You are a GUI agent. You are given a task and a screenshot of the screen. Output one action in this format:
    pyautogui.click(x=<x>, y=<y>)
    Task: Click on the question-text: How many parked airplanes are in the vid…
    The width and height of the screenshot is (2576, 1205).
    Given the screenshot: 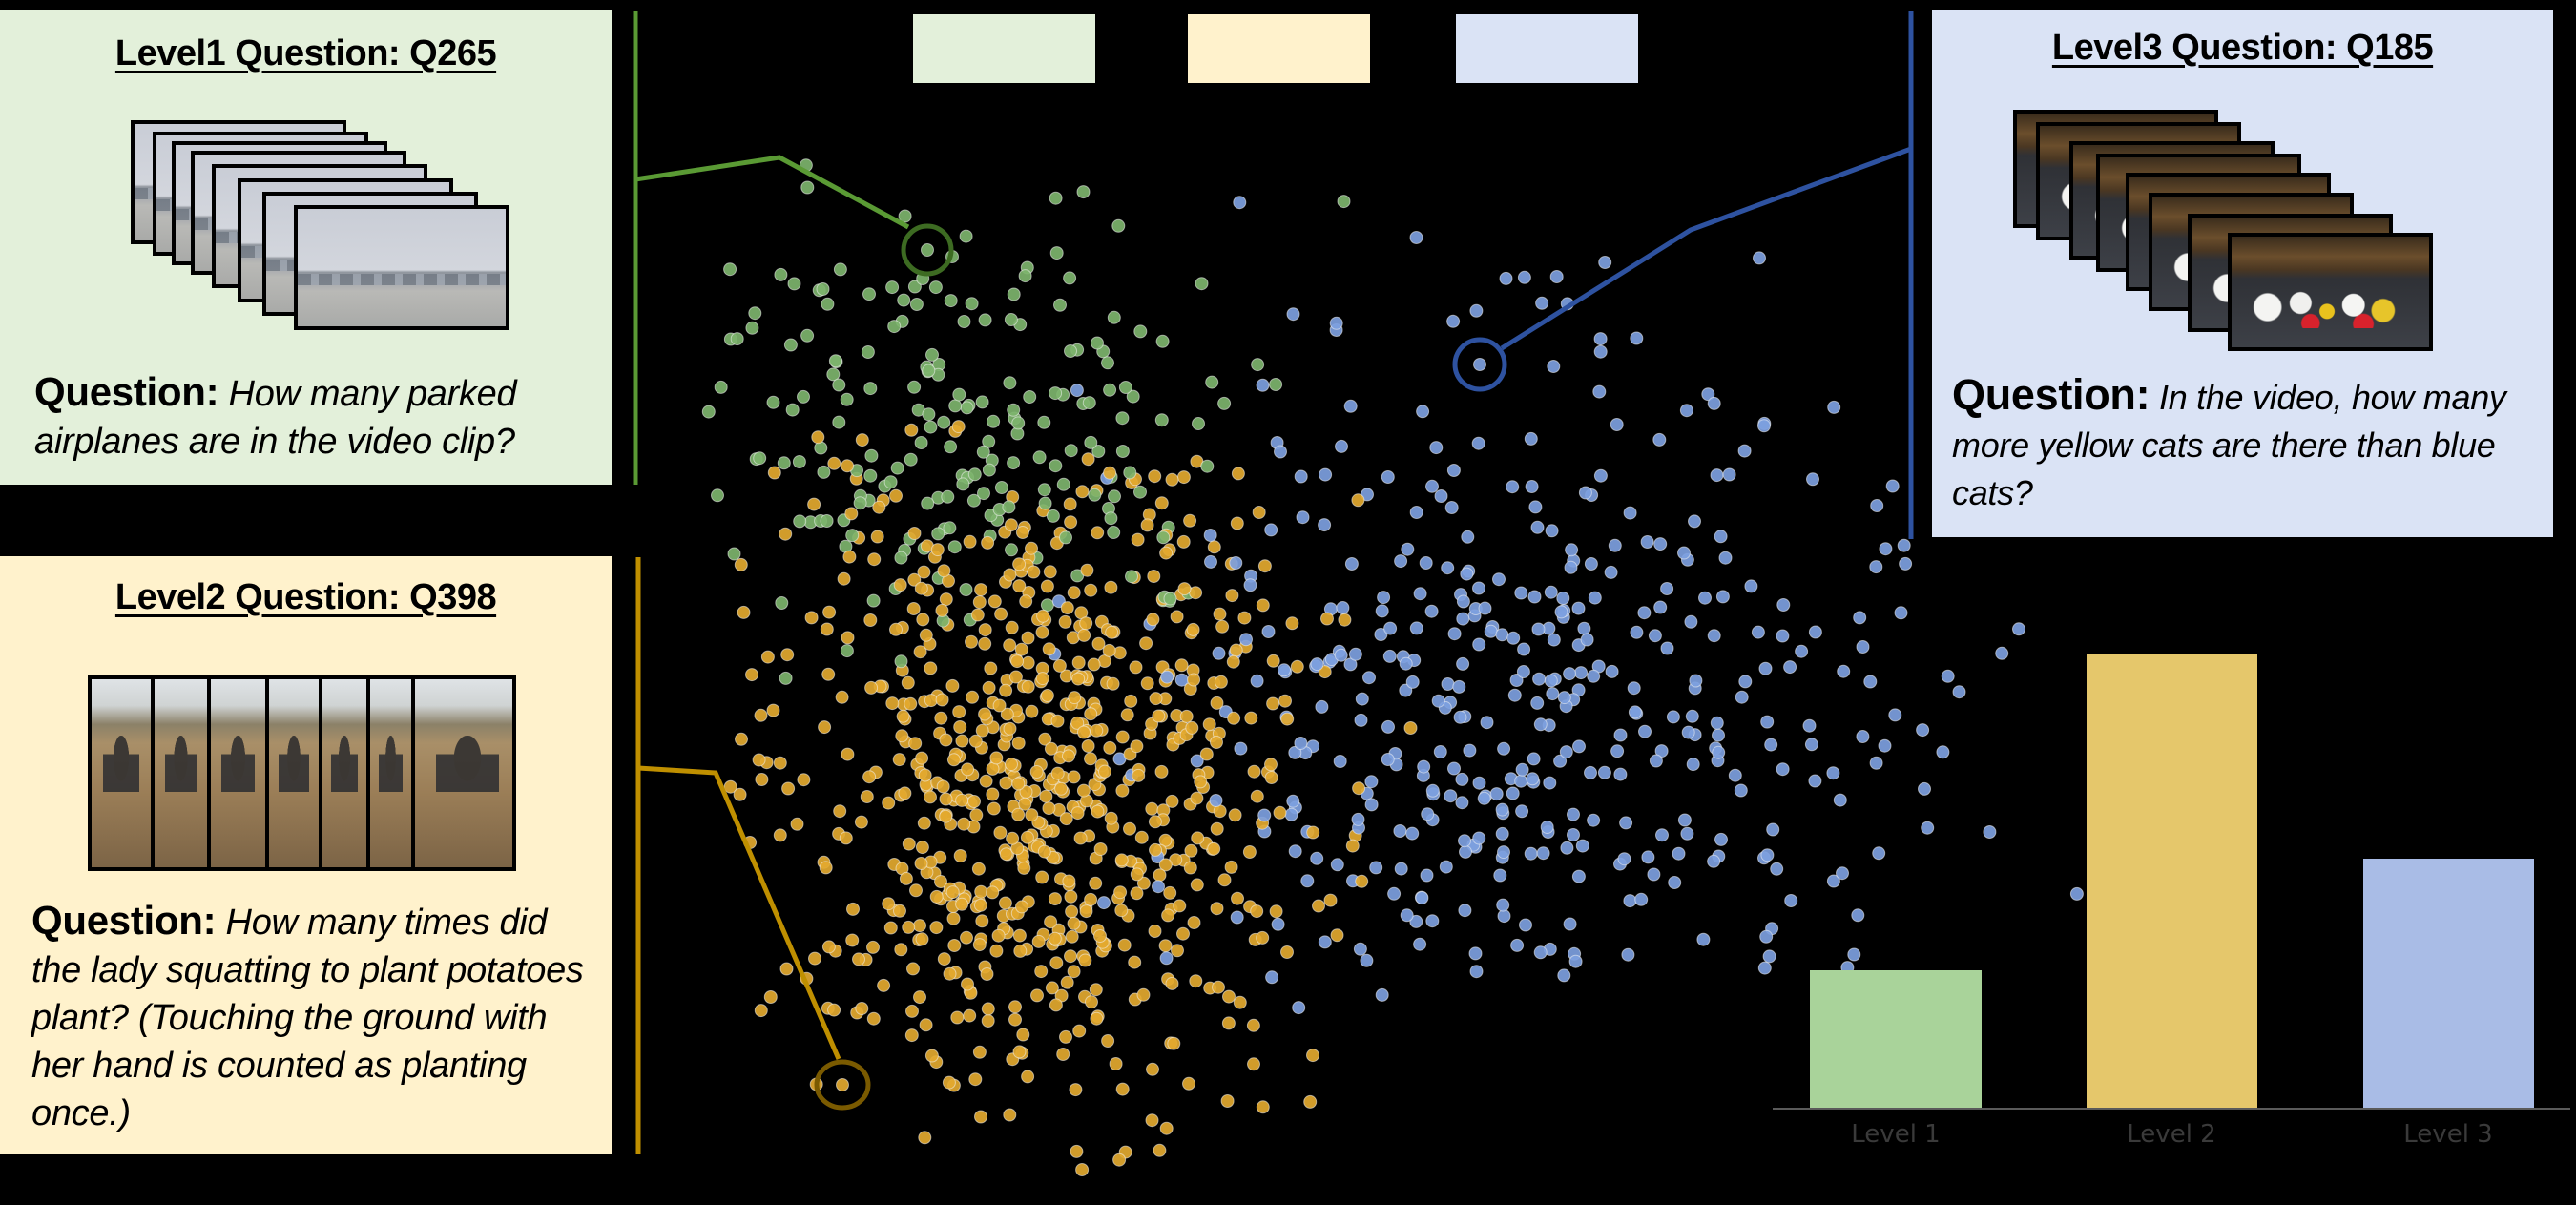 What is the action you would take?
    pyautogui.click(x=275, y=418)
    